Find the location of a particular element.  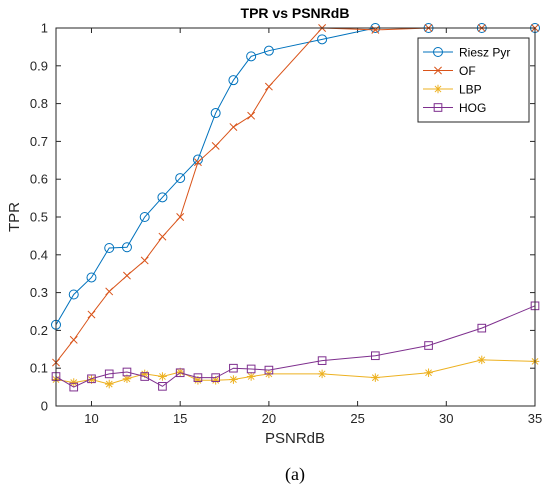

x-tick-label: 30 is located at coordinates (446, 418).